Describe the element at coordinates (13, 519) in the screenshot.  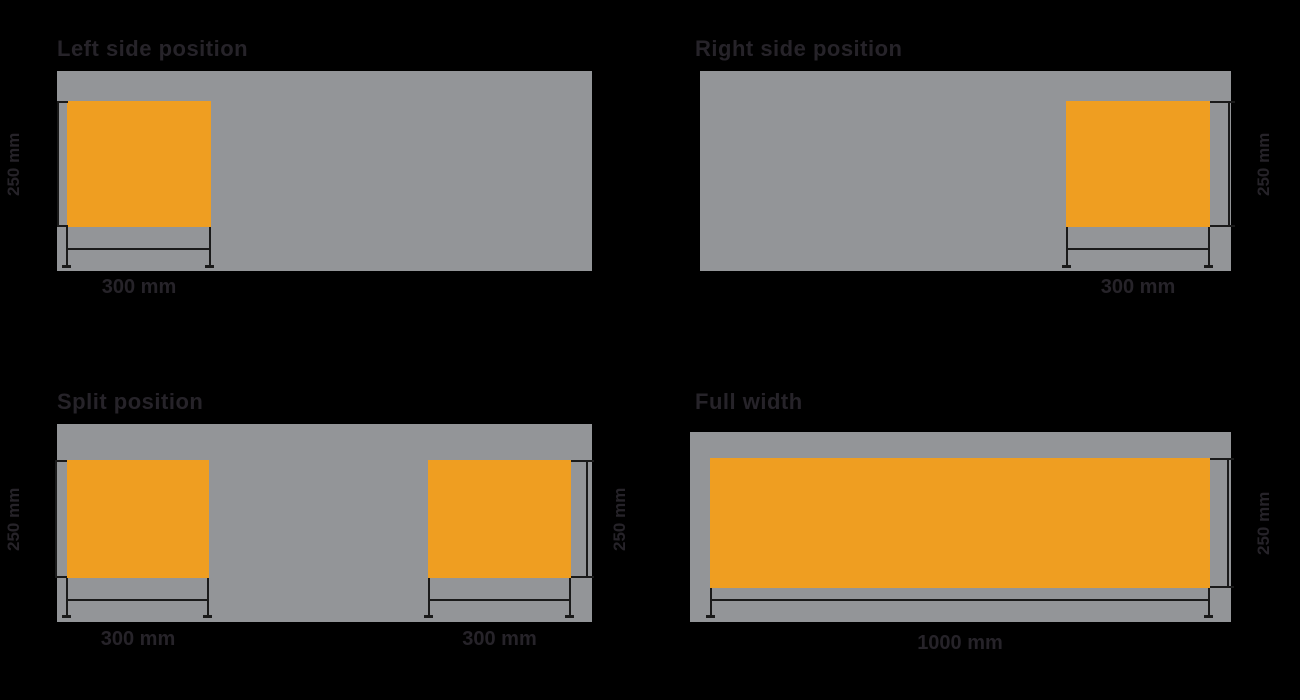
I see `height-label-left: 250 mm` at that location.